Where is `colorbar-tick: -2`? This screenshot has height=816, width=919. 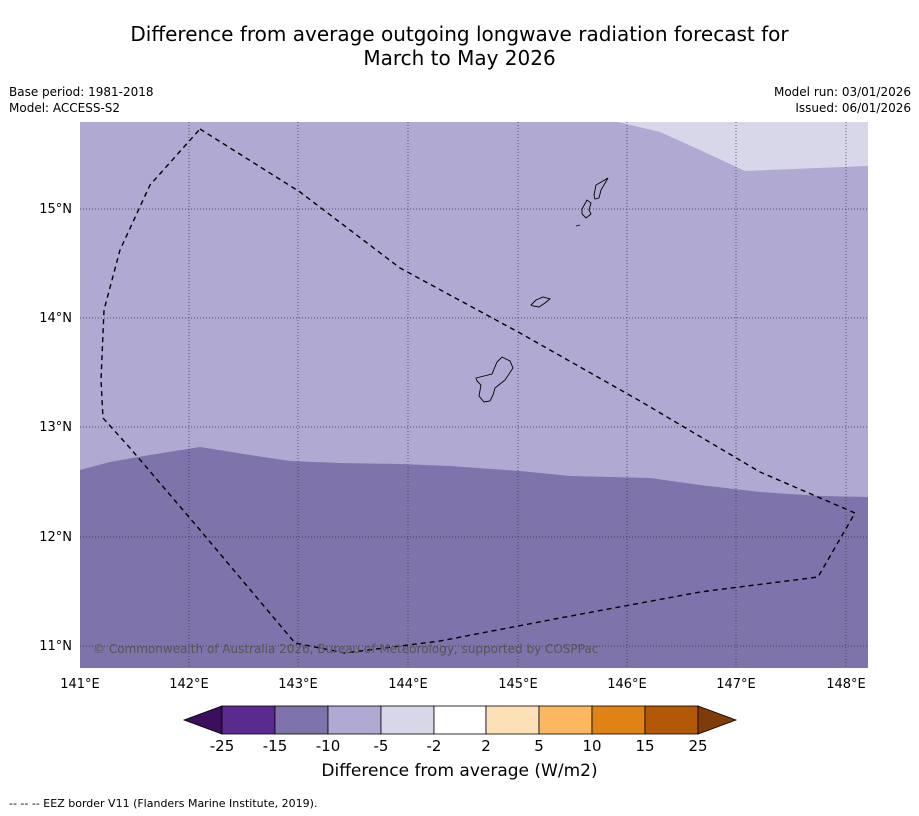
colorbar-tick: -2 is located at coordinates (434, 746).